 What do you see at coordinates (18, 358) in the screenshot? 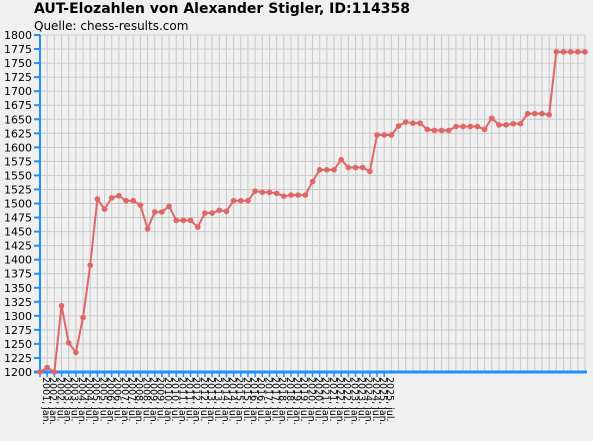
I see `y-tick-label: 1225` at bounding box center [18, 358].